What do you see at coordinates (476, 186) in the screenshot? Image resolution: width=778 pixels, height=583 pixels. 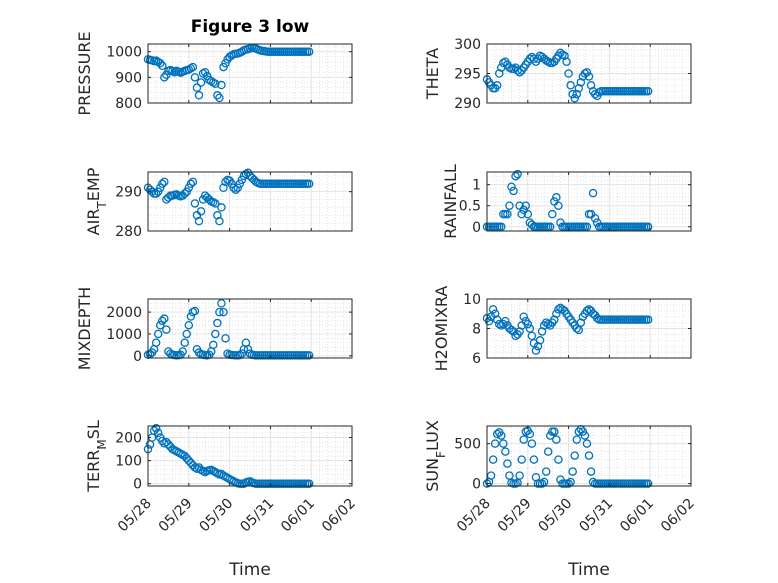 I see `y-tick-label: 1` at bounding box center [476, 186].